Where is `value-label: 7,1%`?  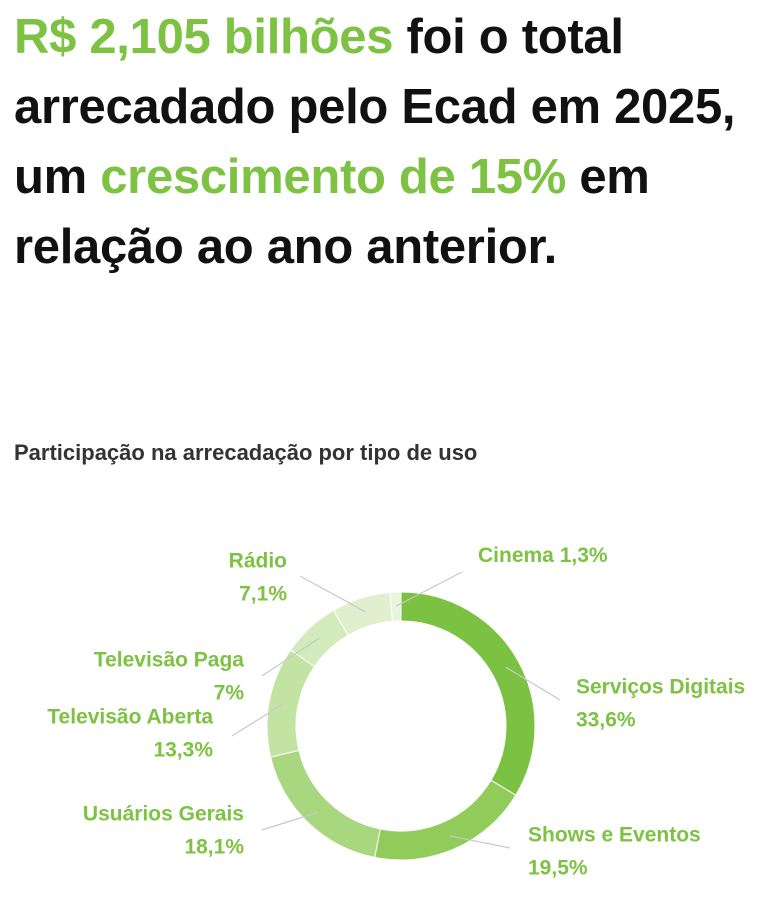 value-label: 7,1% is located at coordinates (263, 594).